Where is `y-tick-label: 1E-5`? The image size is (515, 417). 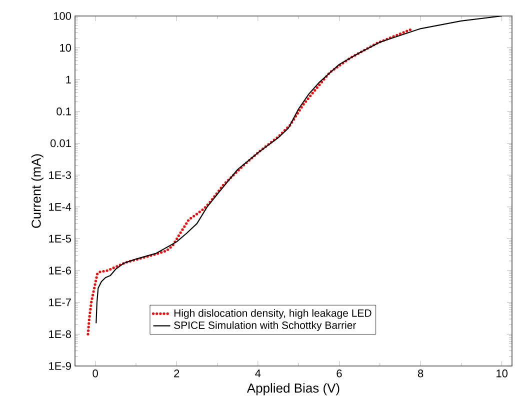
y-tick-label: 1E-5 is located at coordinates (60, 238).